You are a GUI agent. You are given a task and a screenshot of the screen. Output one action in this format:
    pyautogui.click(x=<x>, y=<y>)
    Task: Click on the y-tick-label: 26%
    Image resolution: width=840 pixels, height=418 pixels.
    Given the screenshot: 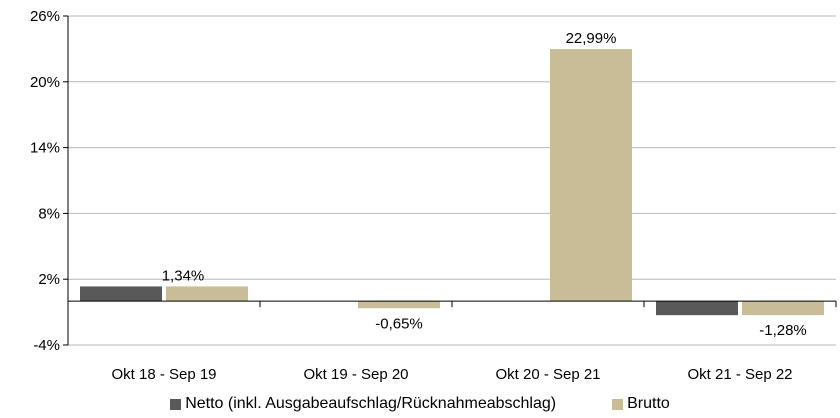 What is the action you would take?
    pyautogui.click(x=45, y=16)
    